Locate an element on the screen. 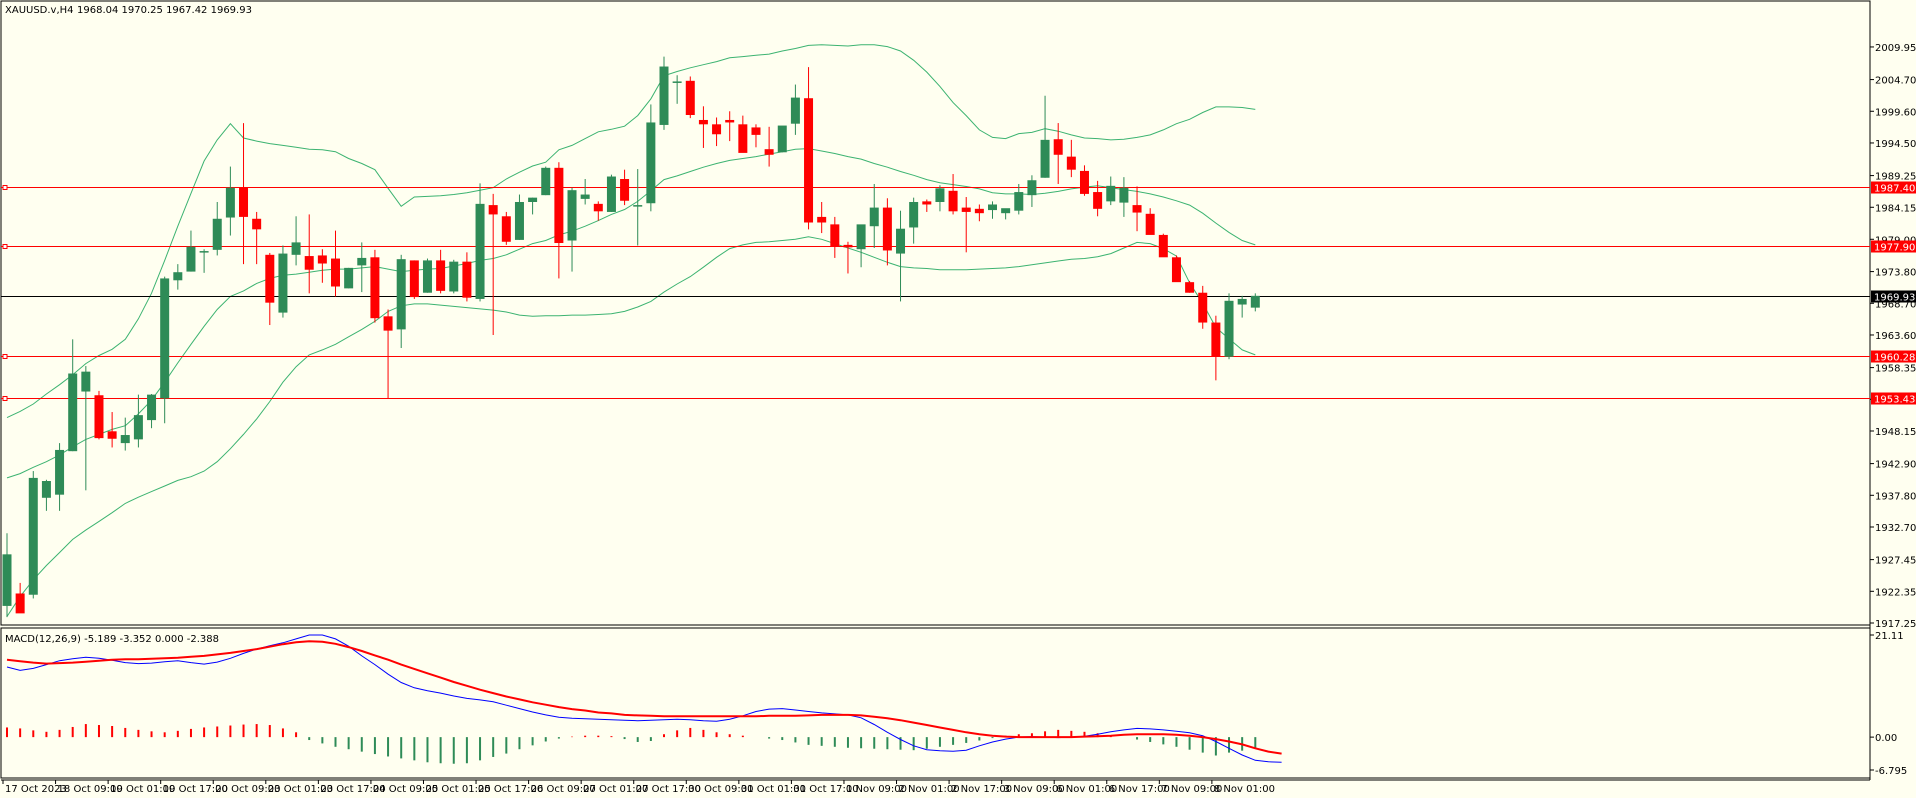  ohlc-readout: 1968.04 1970.25 1967.42 1969.93 is located at coordinates (164, 10).